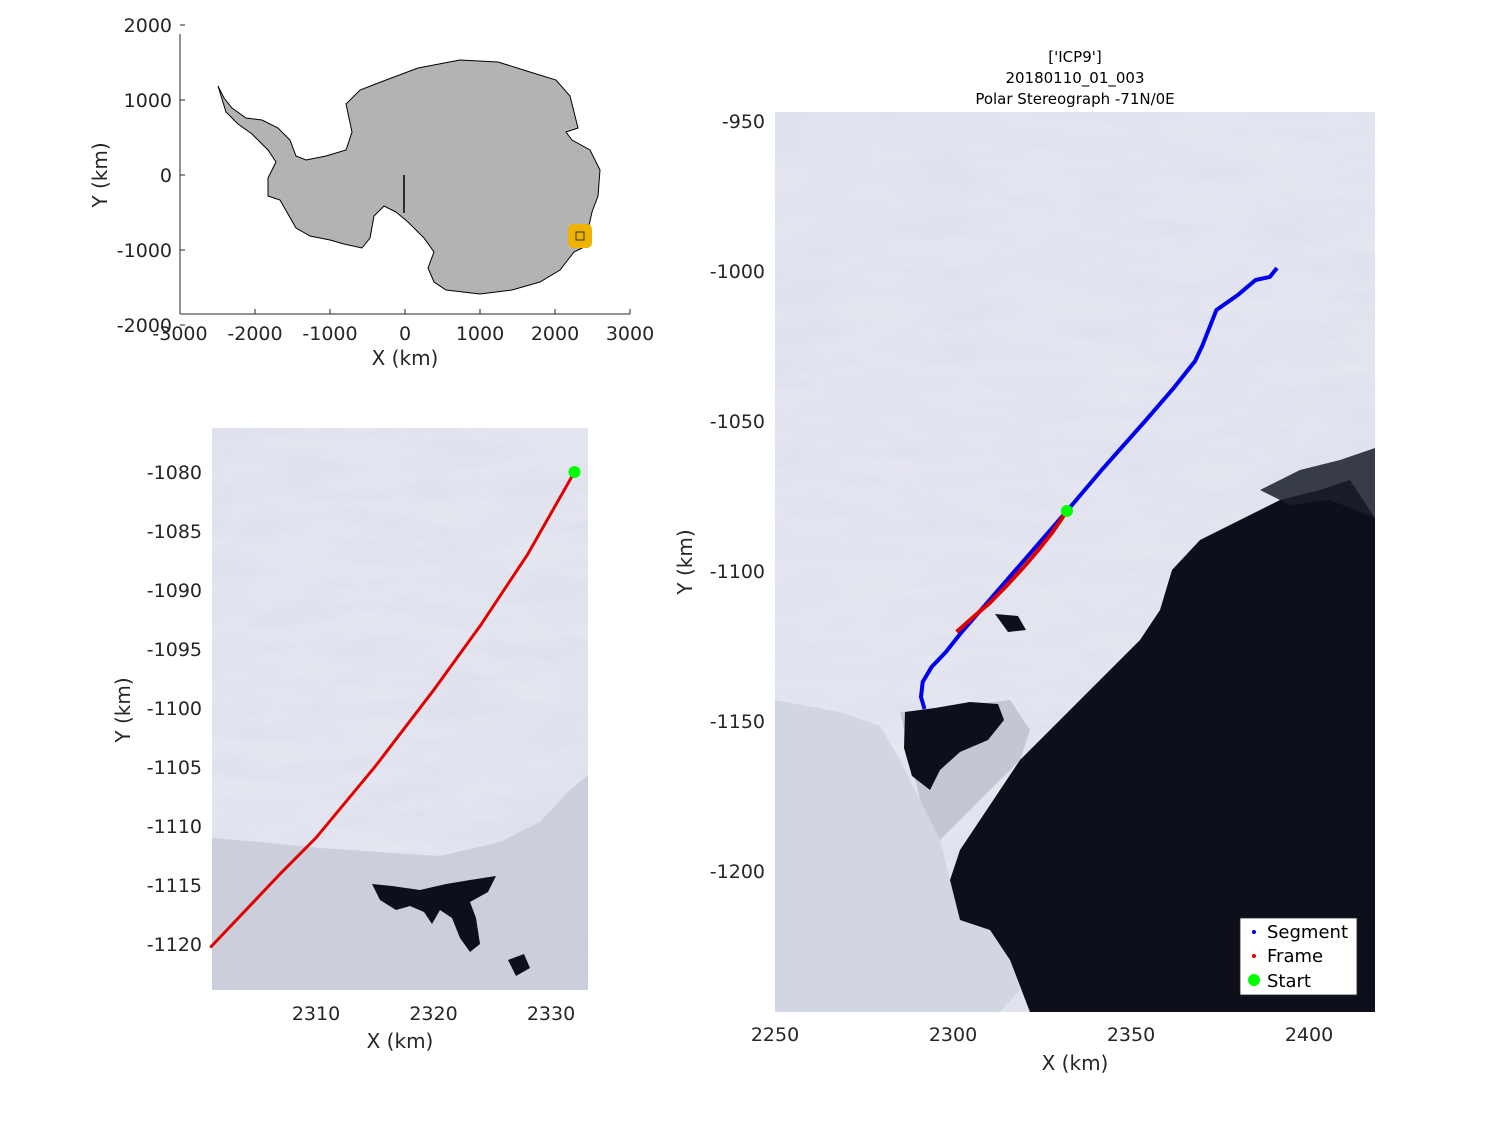 This screenshot has height=1125, width=1500. I want to click on main-ylabel: Y (km), so click(685, 562).